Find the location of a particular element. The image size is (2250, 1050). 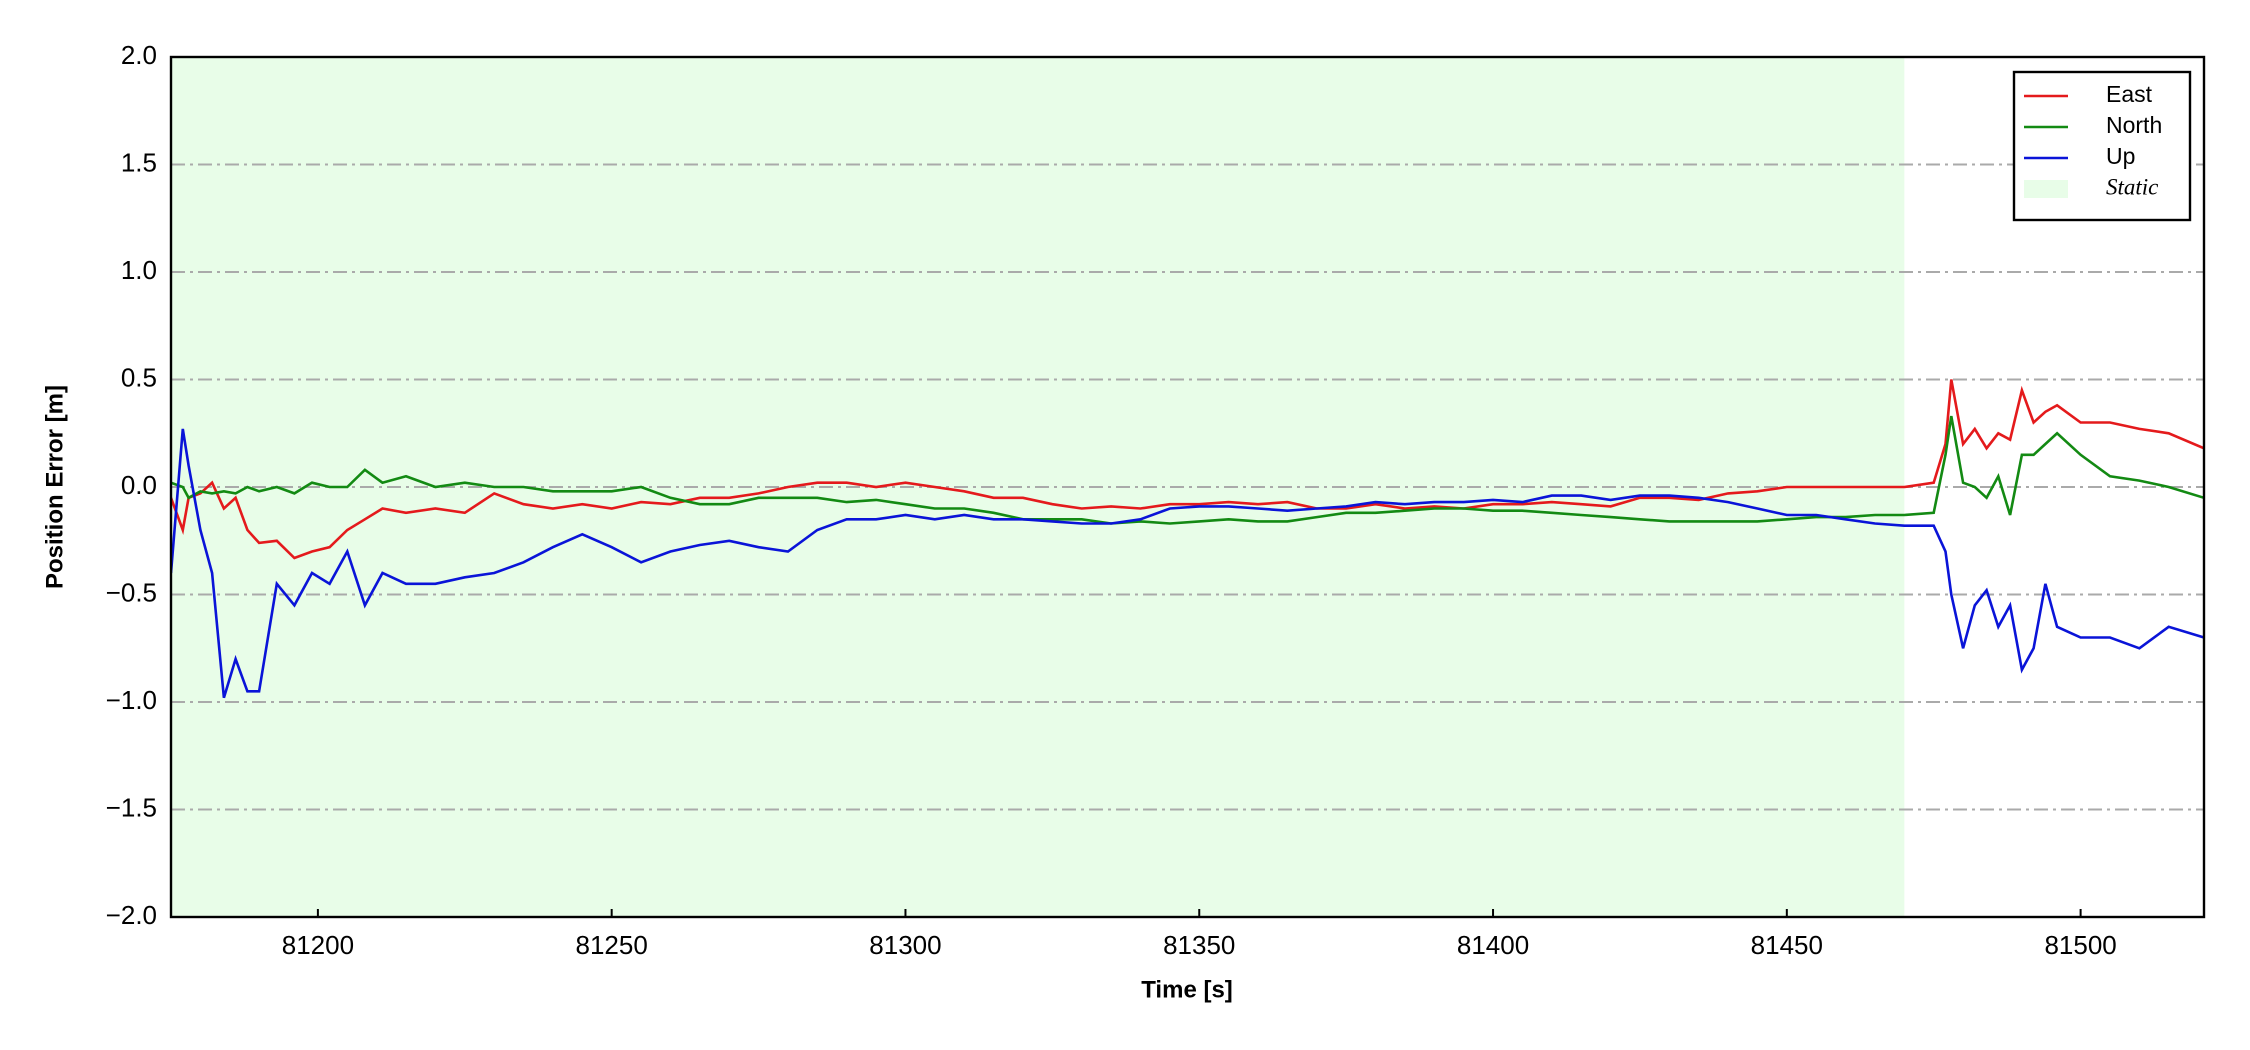

x-tick-label: 81450 is located at coordinates (1787, 945).